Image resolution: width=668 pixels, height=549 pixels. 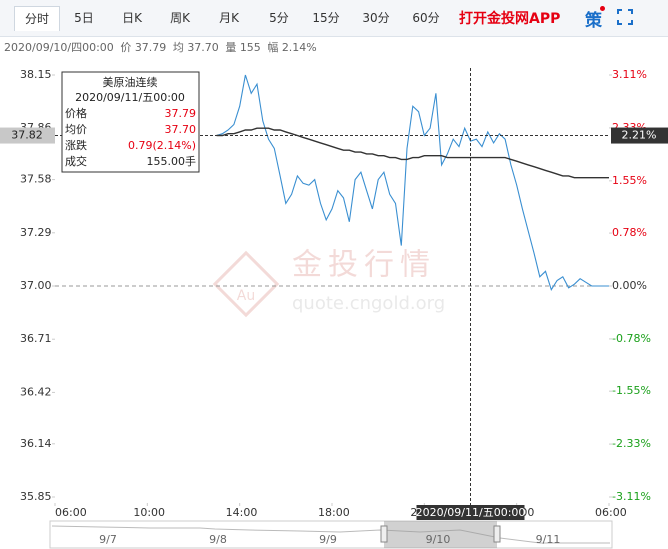 I want to click on tab: 5分, so click(x=279, y=18).